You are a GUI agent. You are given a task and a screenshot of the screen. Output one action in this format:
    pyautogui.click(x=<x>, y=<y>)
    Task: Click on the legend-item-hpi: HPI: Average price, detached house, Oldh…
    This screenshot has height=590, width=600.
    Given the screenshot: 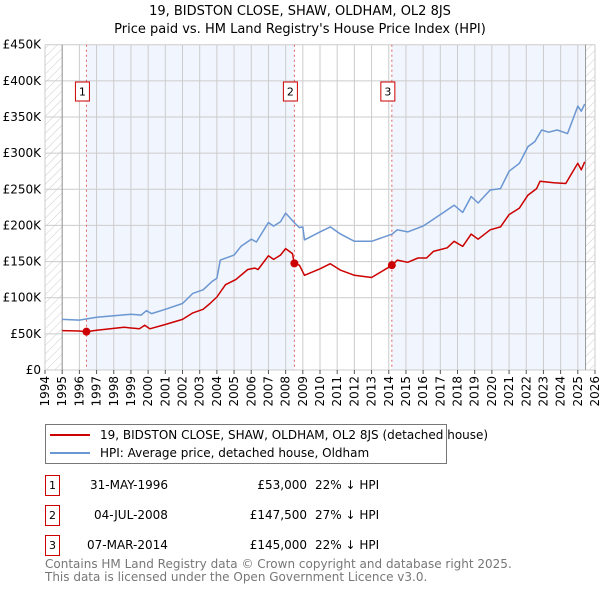 What is the action you would take?
    pyautogui.click(x=209, y=453)
    